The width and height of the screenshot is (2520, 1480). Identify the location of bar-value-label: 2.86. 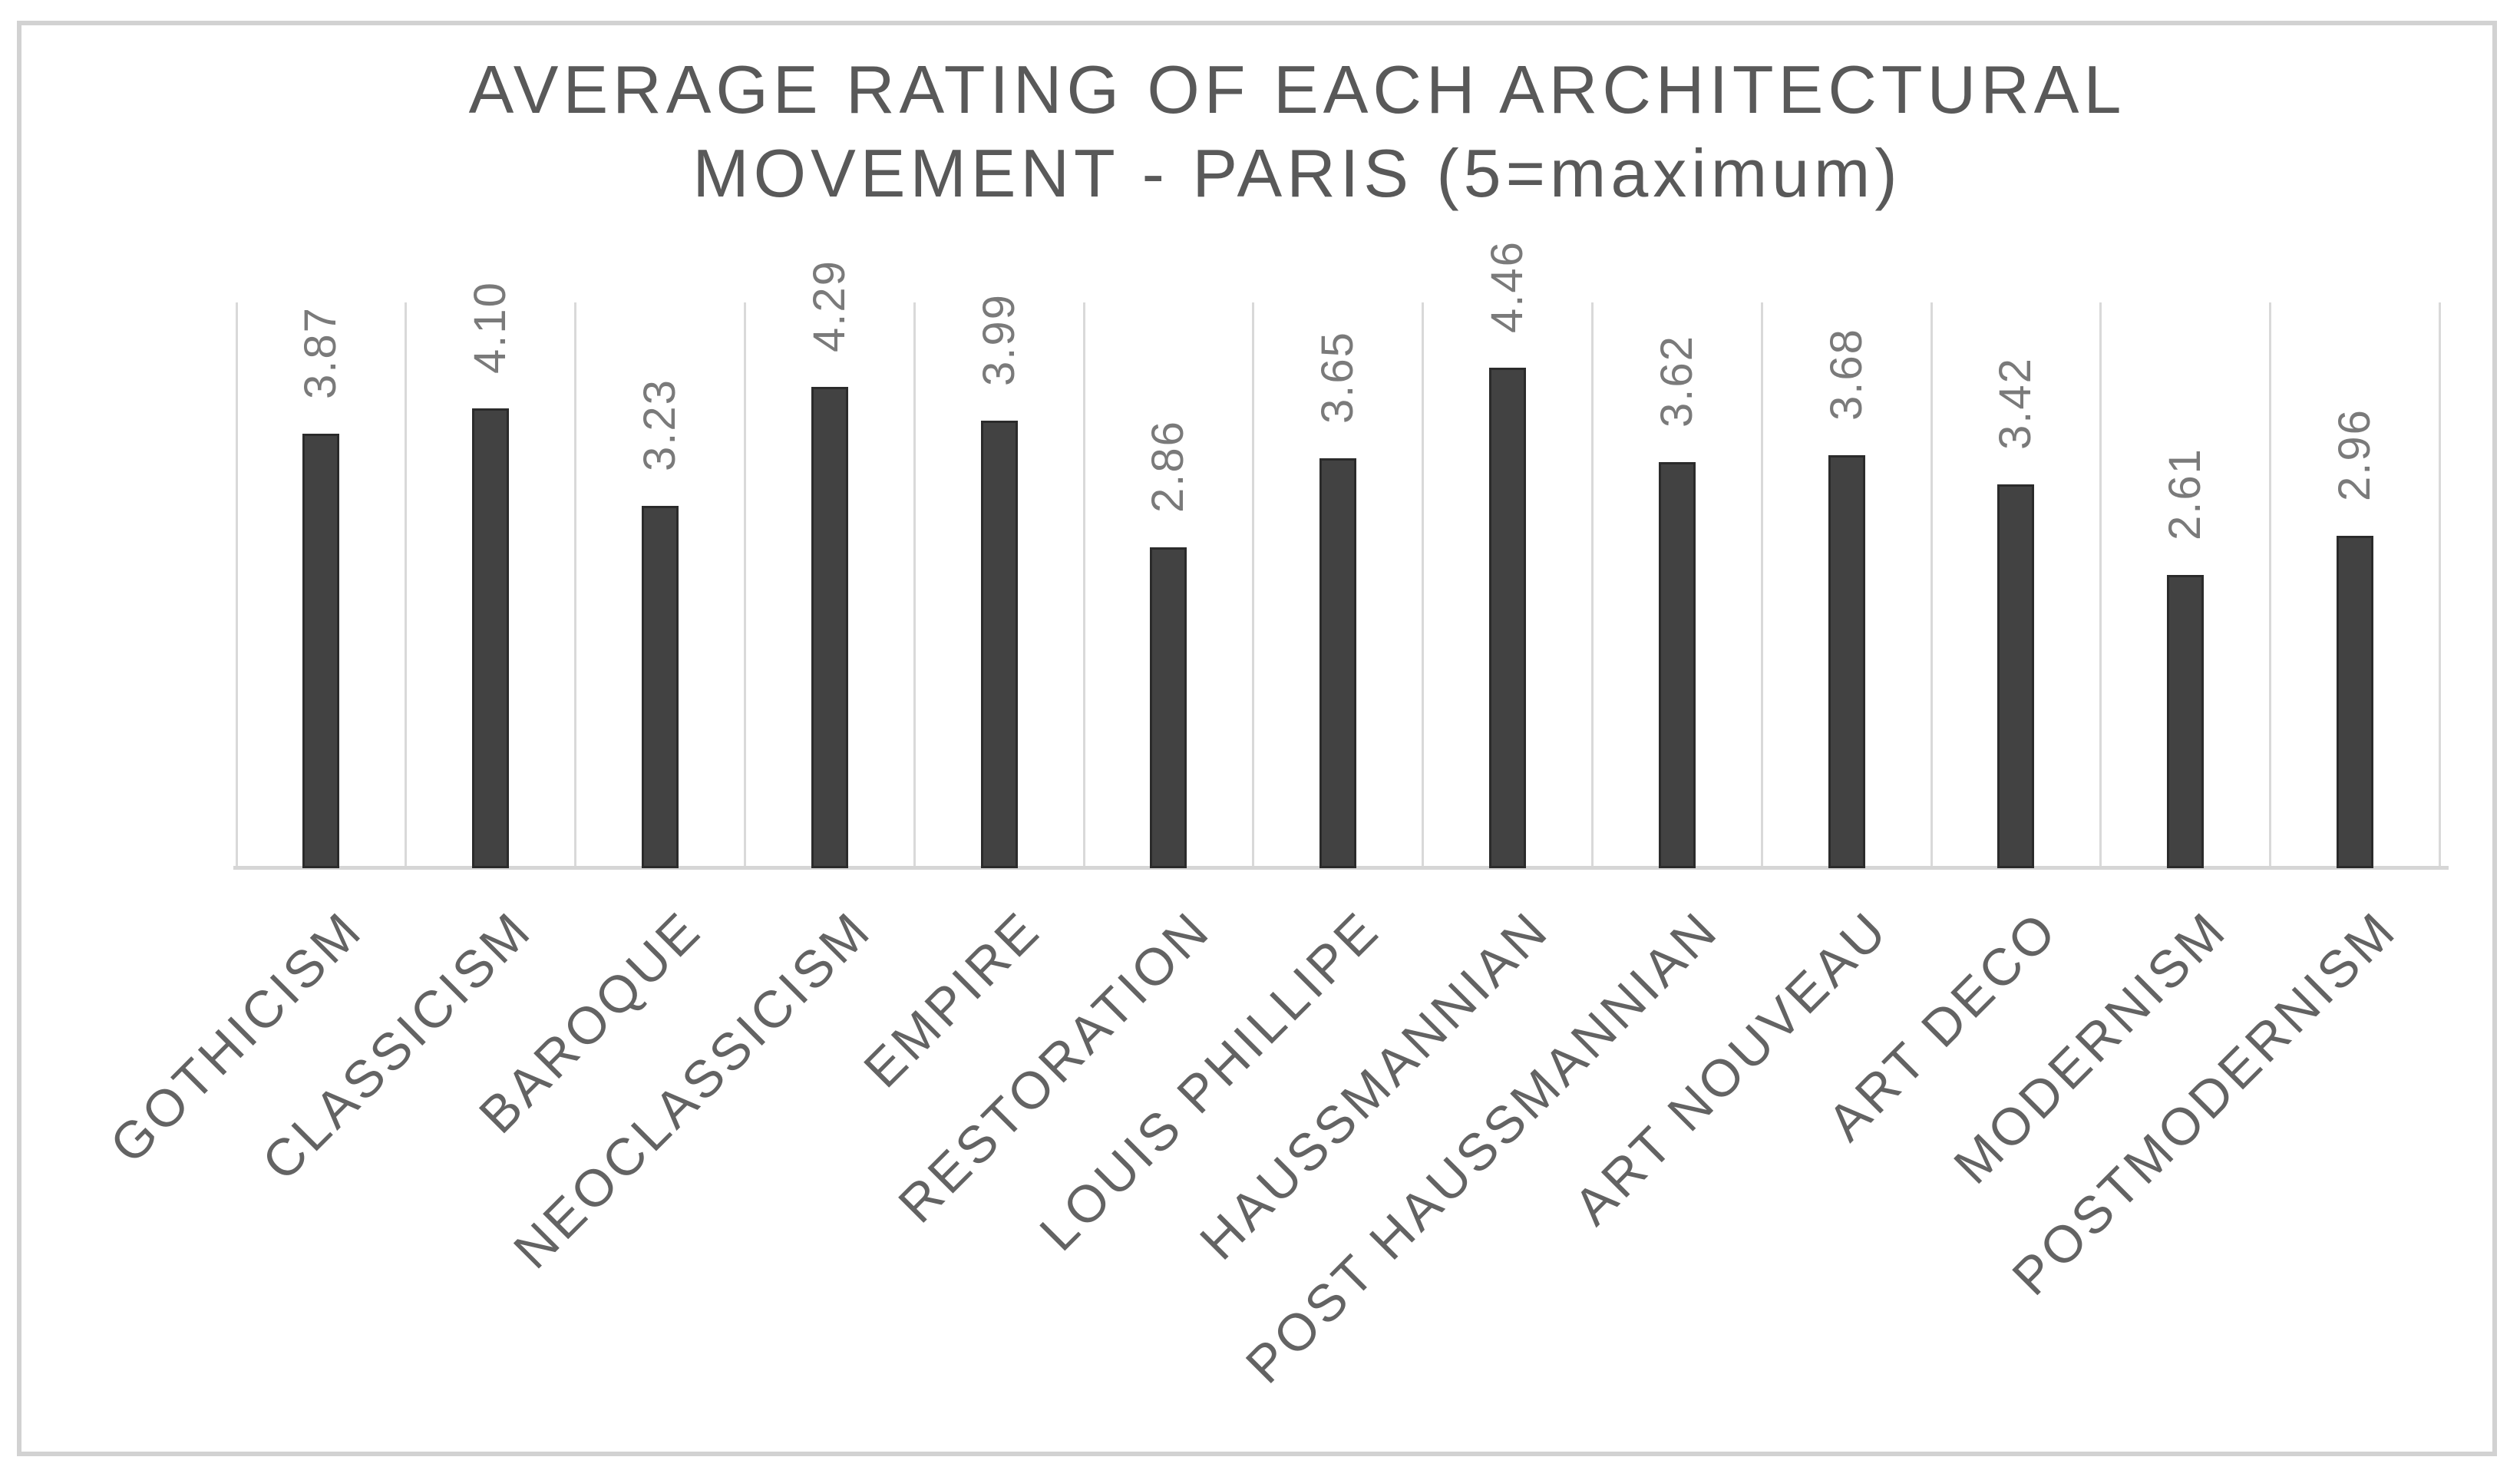
(1168, 467).